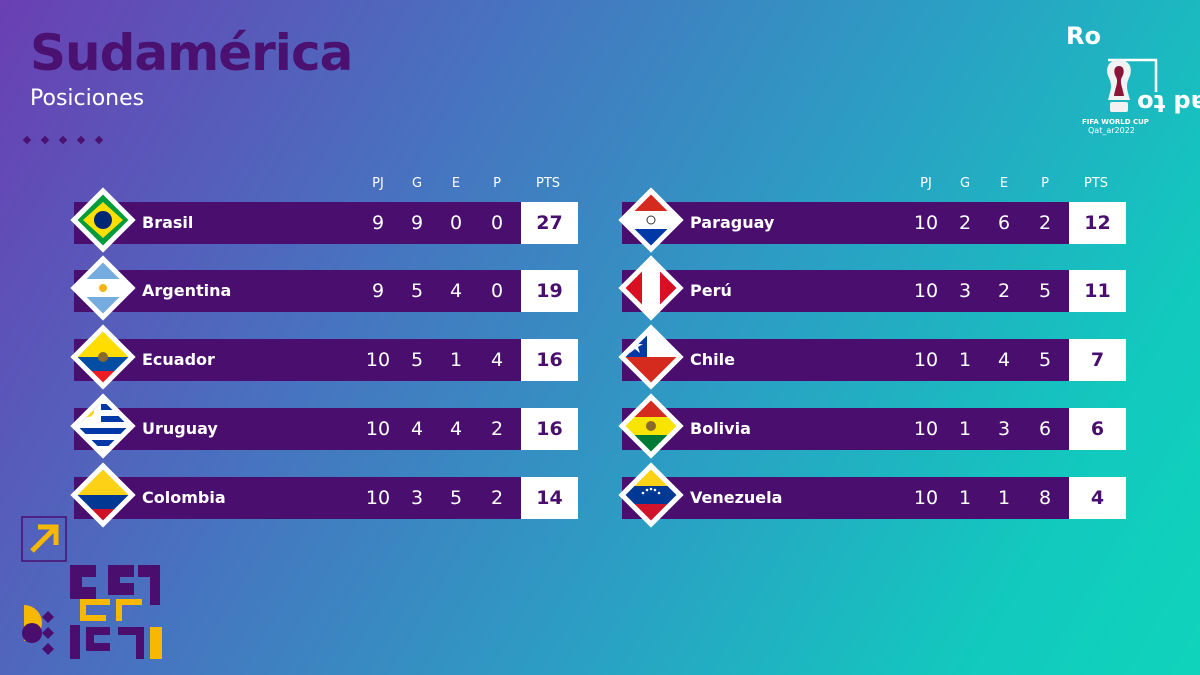 This screenshot has width=1200, height=675. What do you see at coordinates (324, 220) in the screenshot?
I see `standings-row: Brasil 9 9 0 0 27` at bounding box center [324, 220].